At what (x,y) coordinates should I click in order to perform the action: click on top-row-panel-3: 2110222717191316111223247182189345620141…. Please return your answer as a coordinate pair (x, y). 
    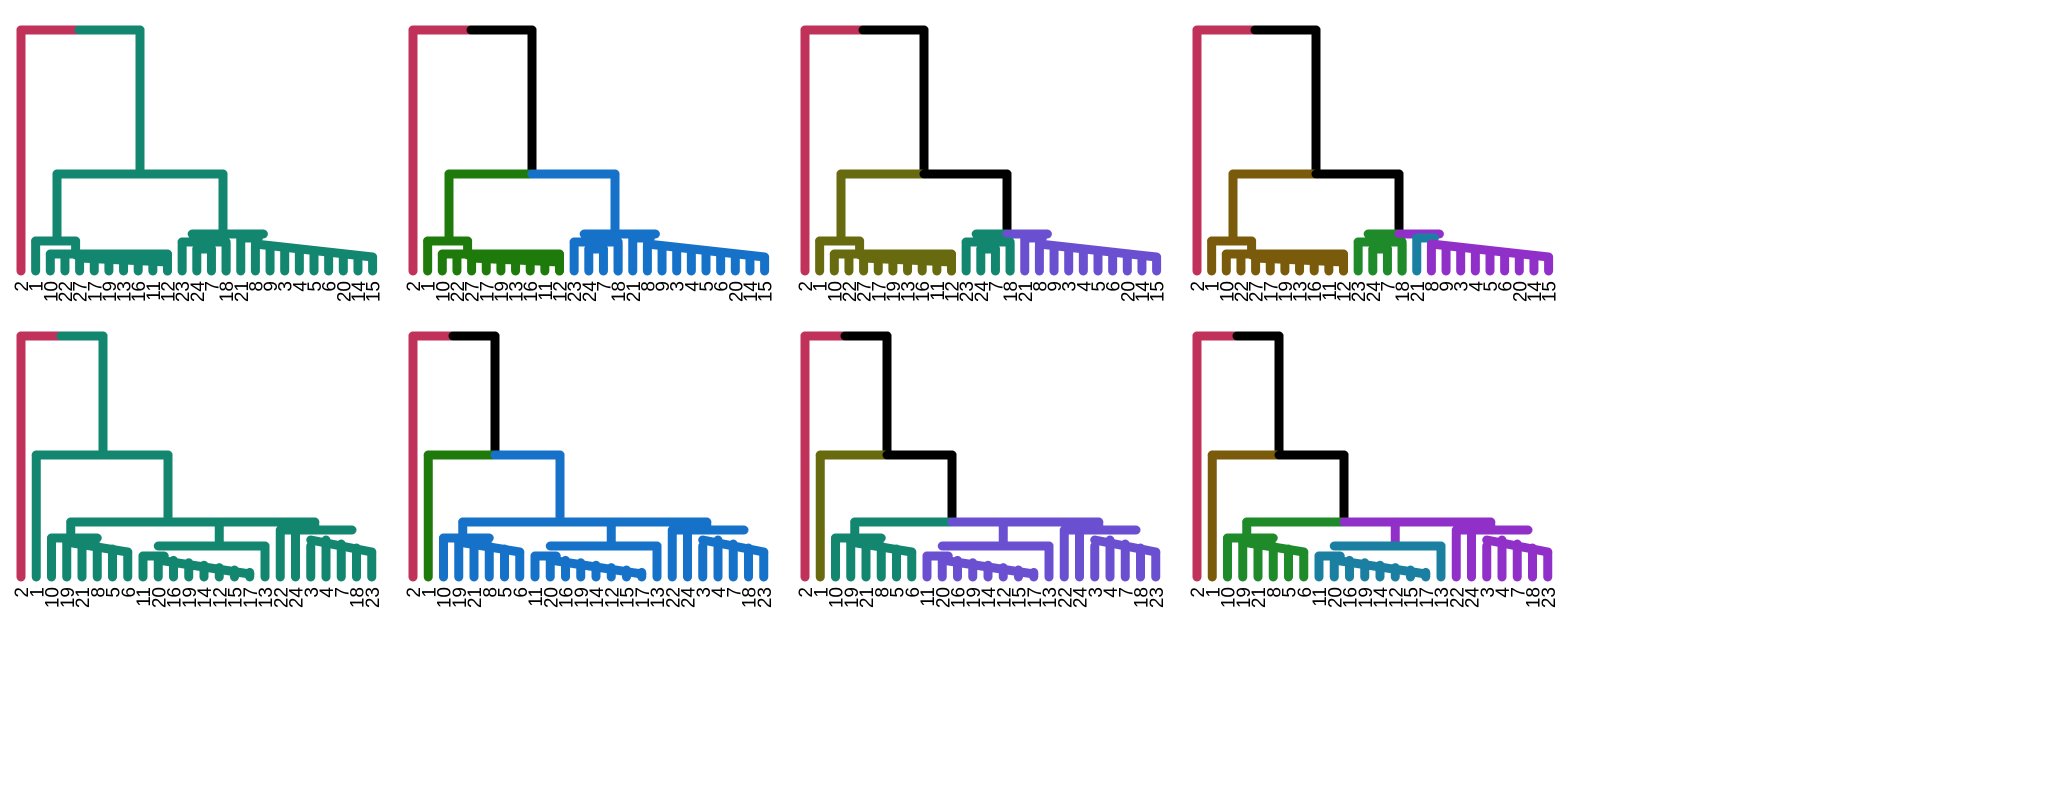
    Looking at the image, I should click on (982, 164).